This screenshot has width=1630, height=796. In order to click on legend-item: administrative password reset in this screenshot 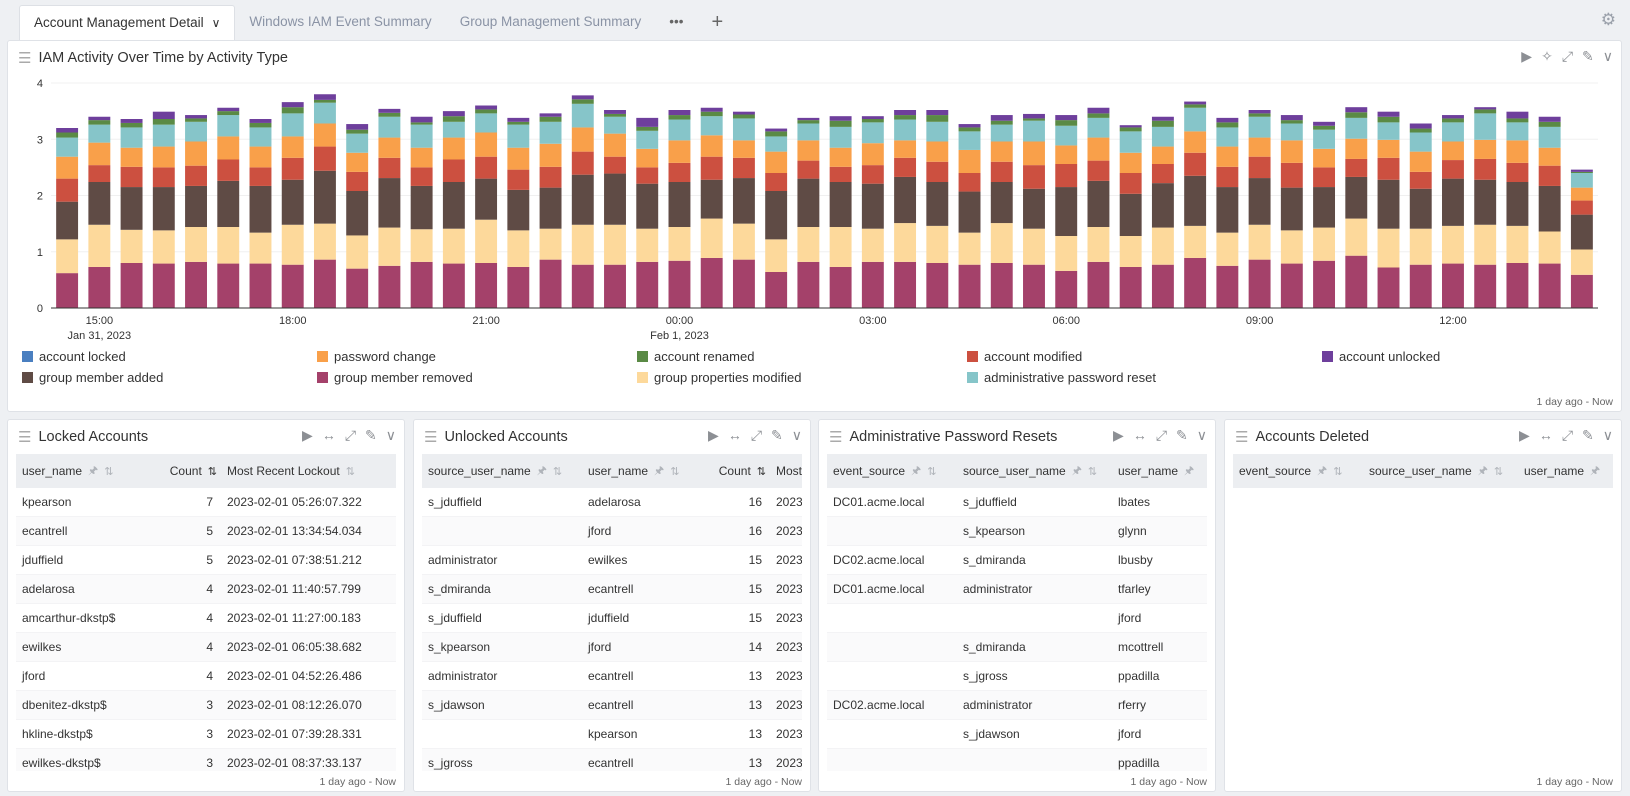, I will do `click(1061, 377)`.